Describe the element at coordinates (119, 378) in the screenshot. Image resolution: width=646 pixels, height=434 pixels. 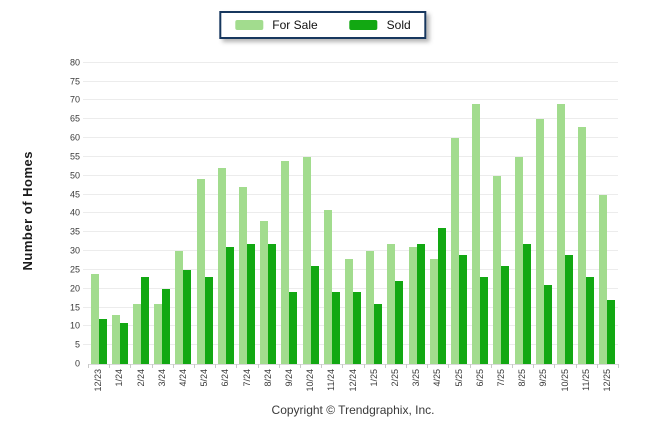
I see `x-tick-label: 1/24` at that location.